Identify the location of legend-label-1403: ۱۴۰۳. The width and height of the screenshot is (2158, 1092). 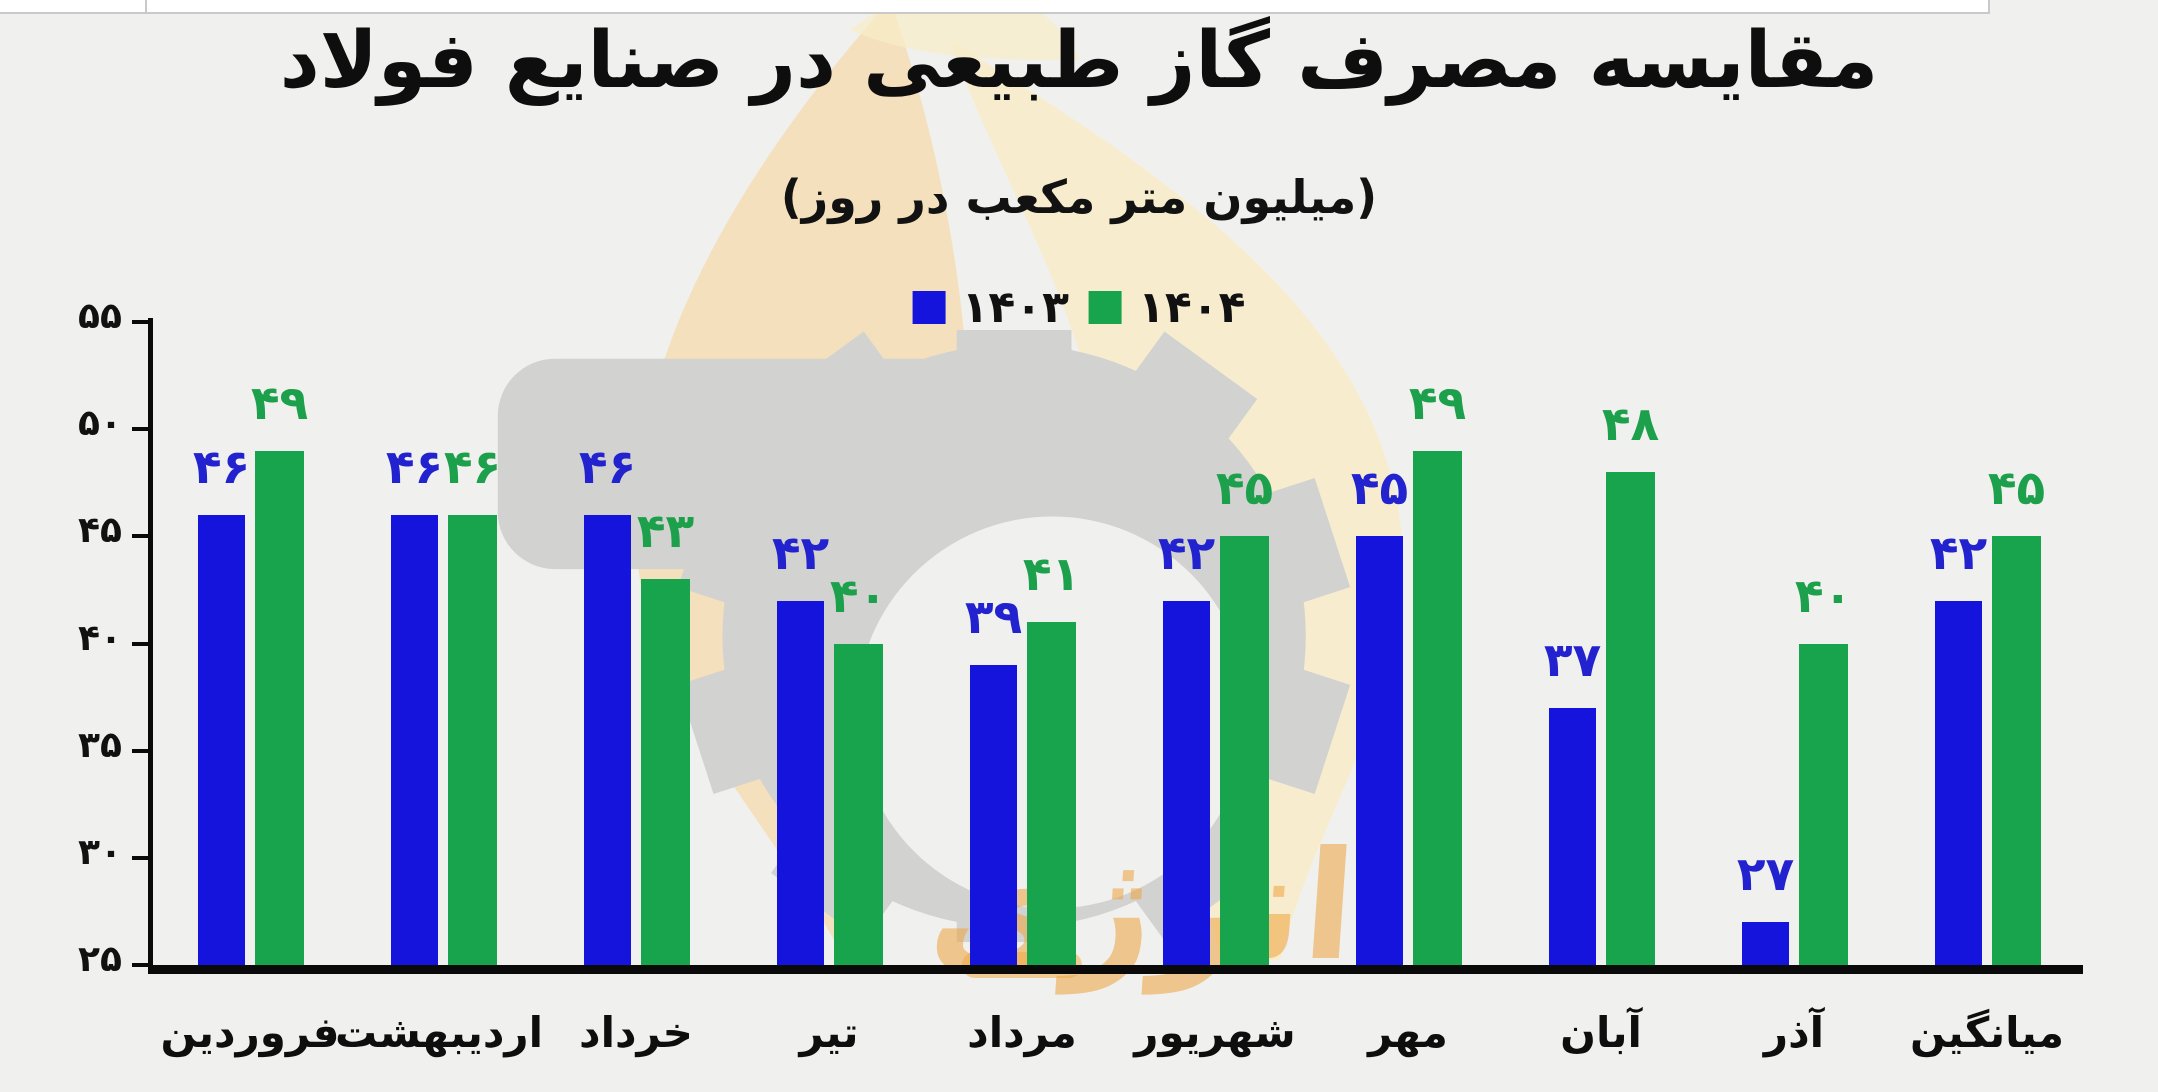
(1015, 307).